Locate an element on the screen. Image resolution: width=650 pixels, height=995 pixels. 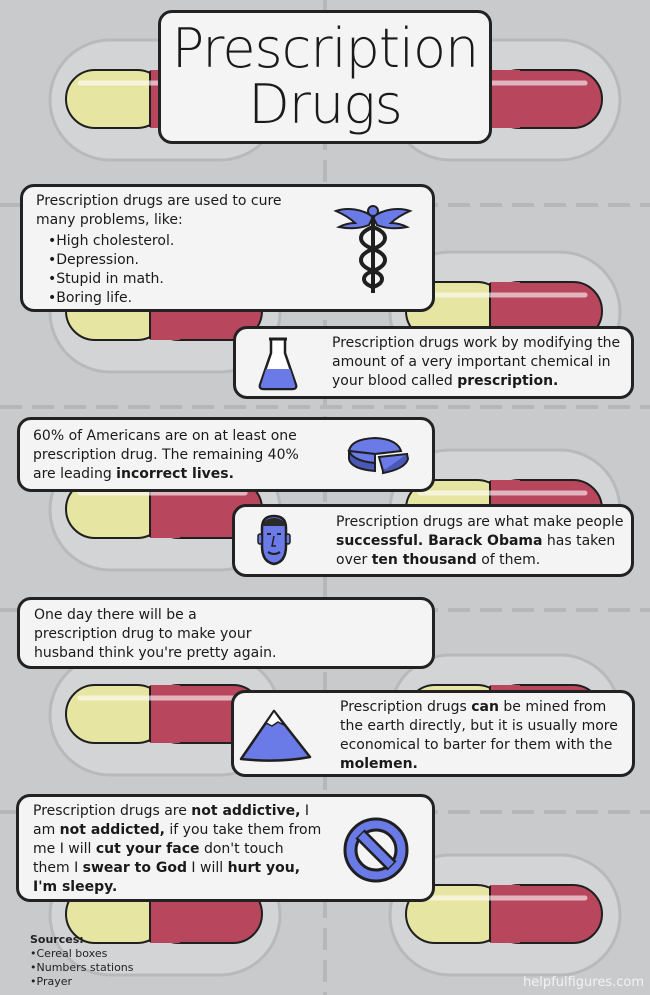
card-addictive-bold-5: hurt you, I'm sleepy. is located at coordinates (167, 877).